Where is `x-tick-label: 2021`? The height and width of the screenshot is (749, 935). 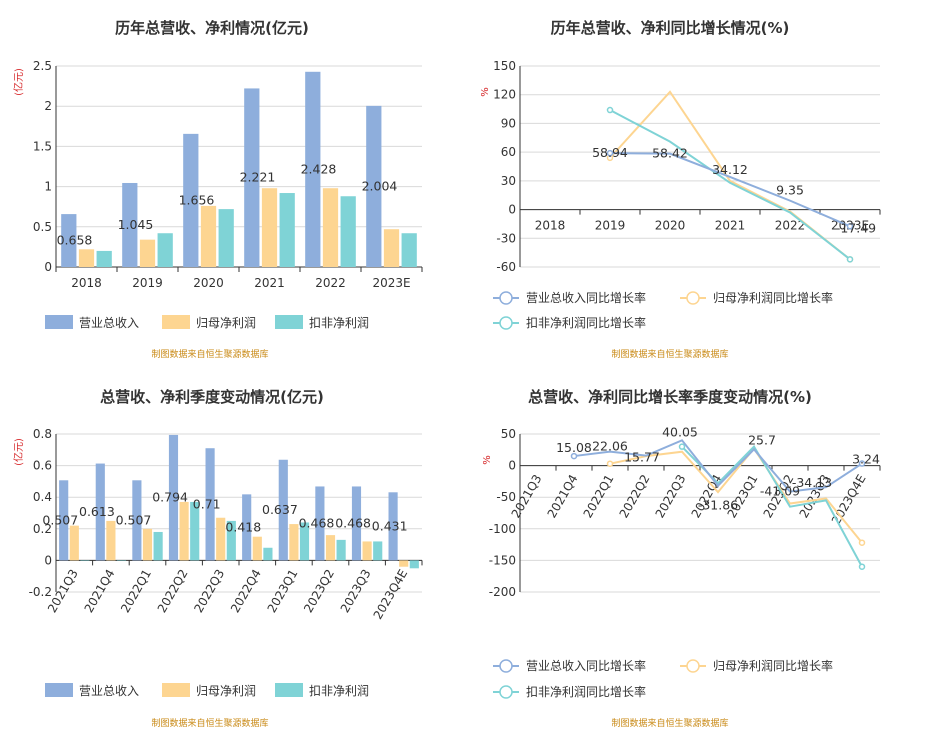
x-tick-label: 2021 is located at coordinates (269, 283).